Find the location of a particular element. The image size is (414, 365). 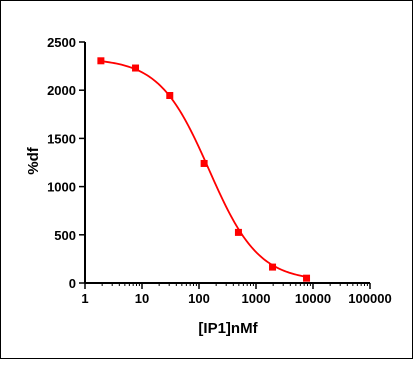

x-axis-title: [IP1]nMf is located at coordinates (228, 328).